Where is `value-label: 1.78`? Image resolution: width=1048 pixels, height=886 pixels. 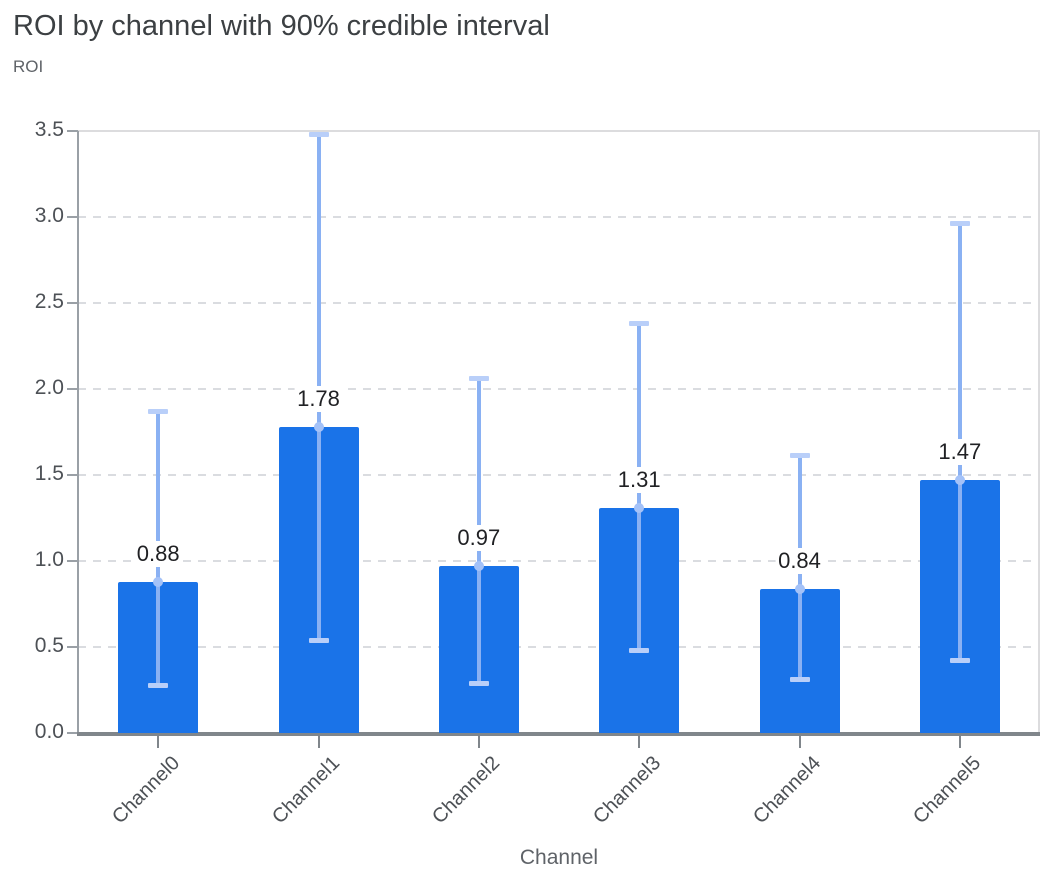 value-label: 1.78 is located at coordinates (318, 398).